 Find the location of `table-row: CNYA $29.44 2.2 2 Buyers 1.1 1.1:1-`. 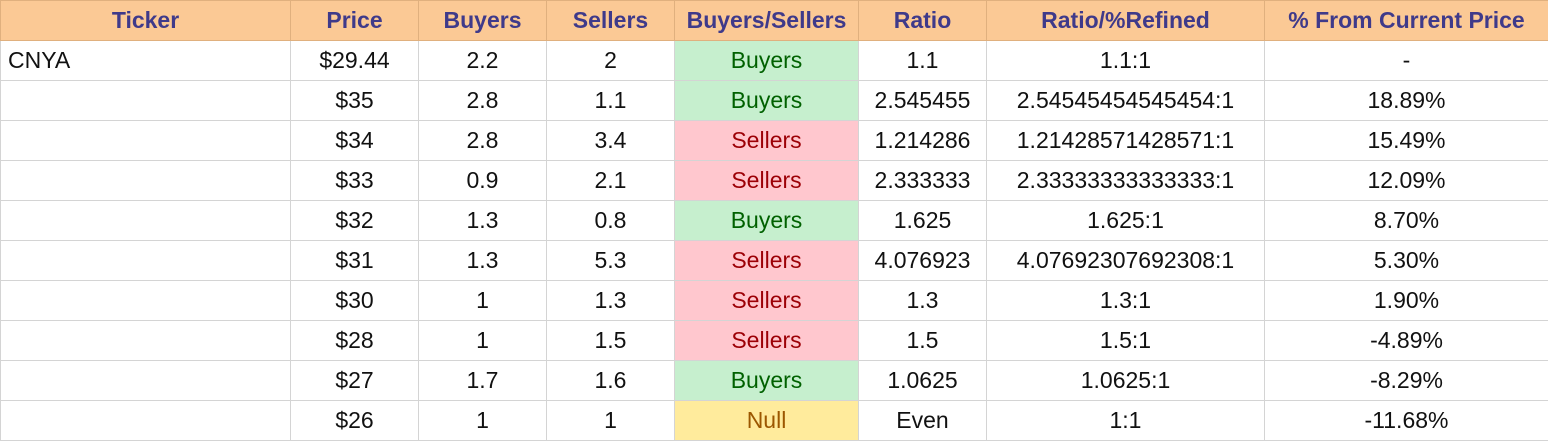

table-row: CNYA $29.44 2.2 2 Buyers 1.1 1.1:1- is located at coordinates (774, 60).